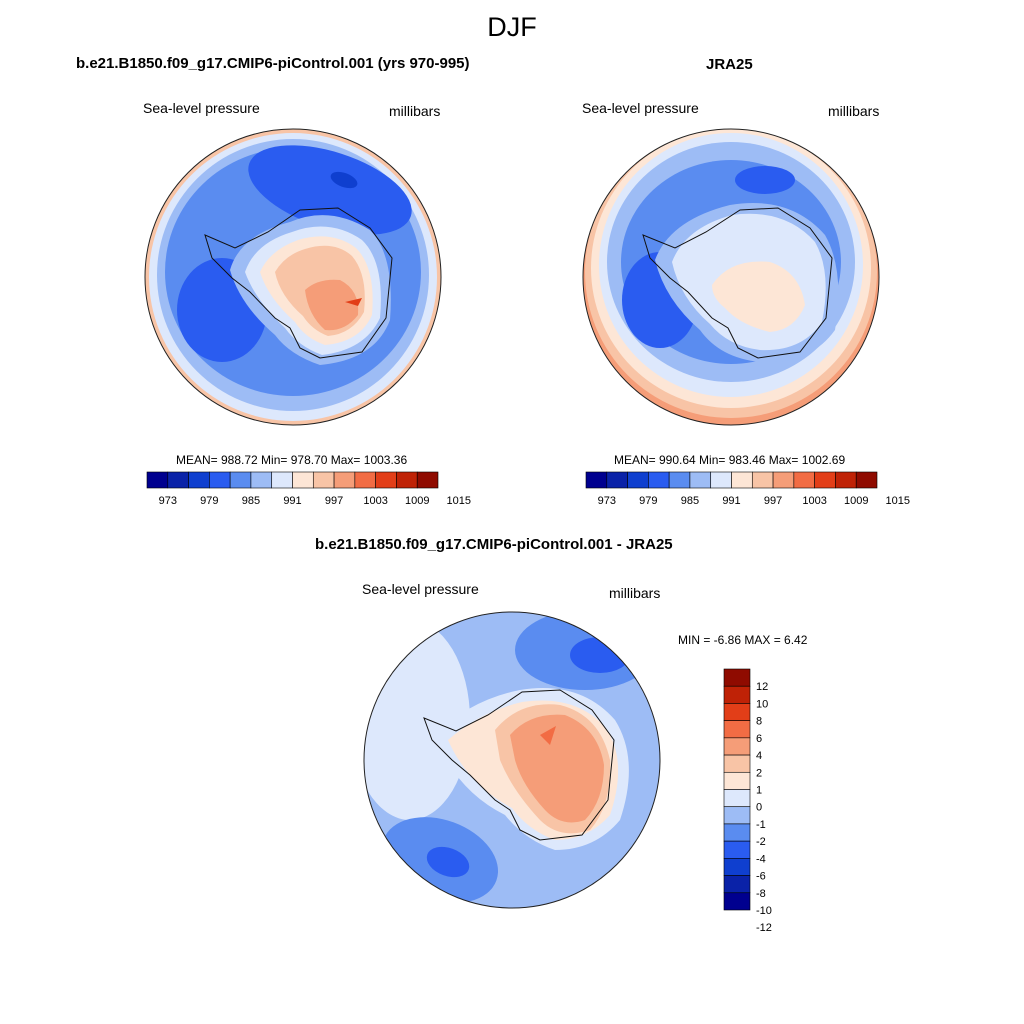 This screenshot has height=1024, width=1024. I want to click on map-2-band-997-inner, so click(758, 296).